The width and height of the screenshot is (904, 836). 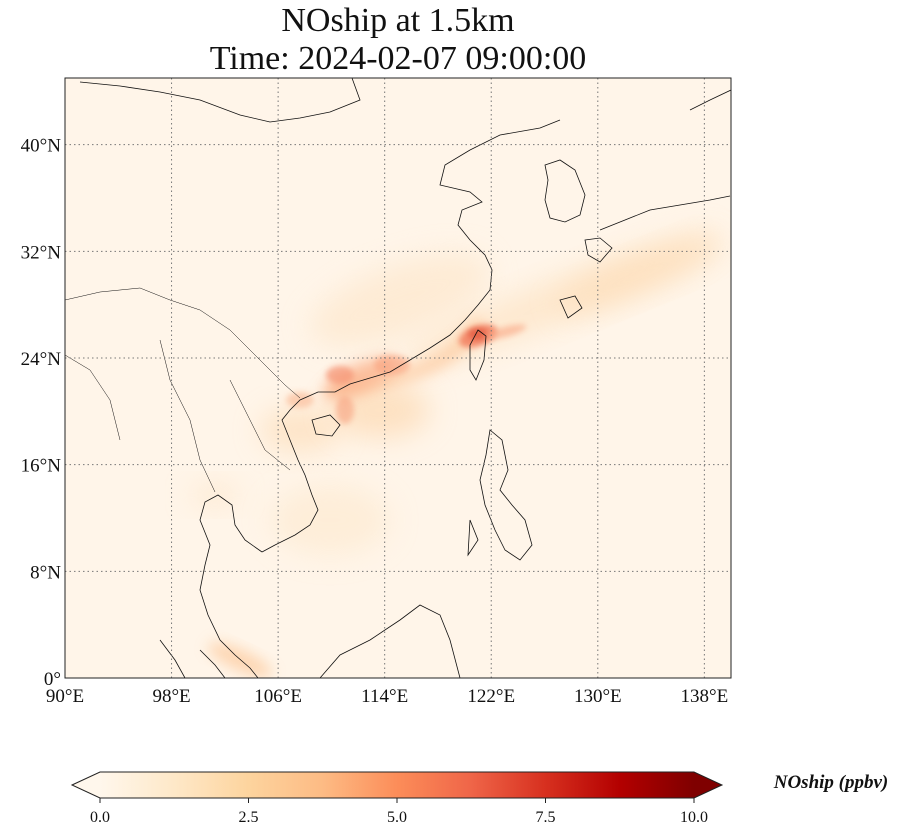 I want to click on lat-tick-label: 40°N, so click(x=41, y=146).